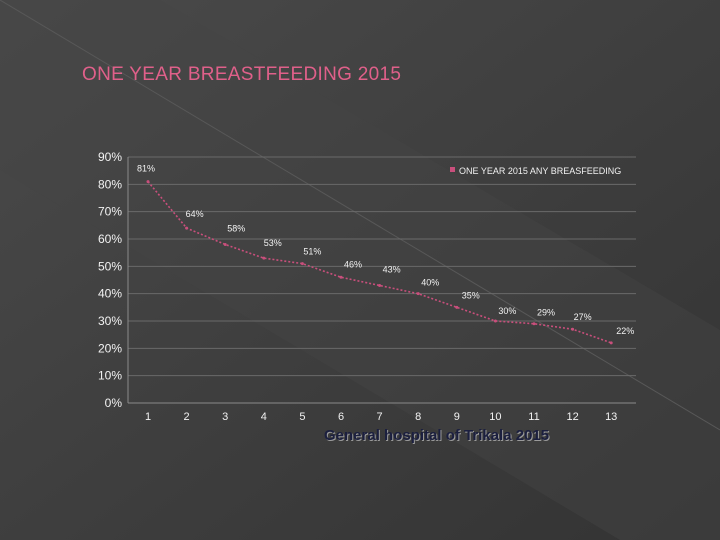 Image resolution: width=720 pixels, height=540 pixels. I want to click on y-tick-label: 60%, so click(110, 239).